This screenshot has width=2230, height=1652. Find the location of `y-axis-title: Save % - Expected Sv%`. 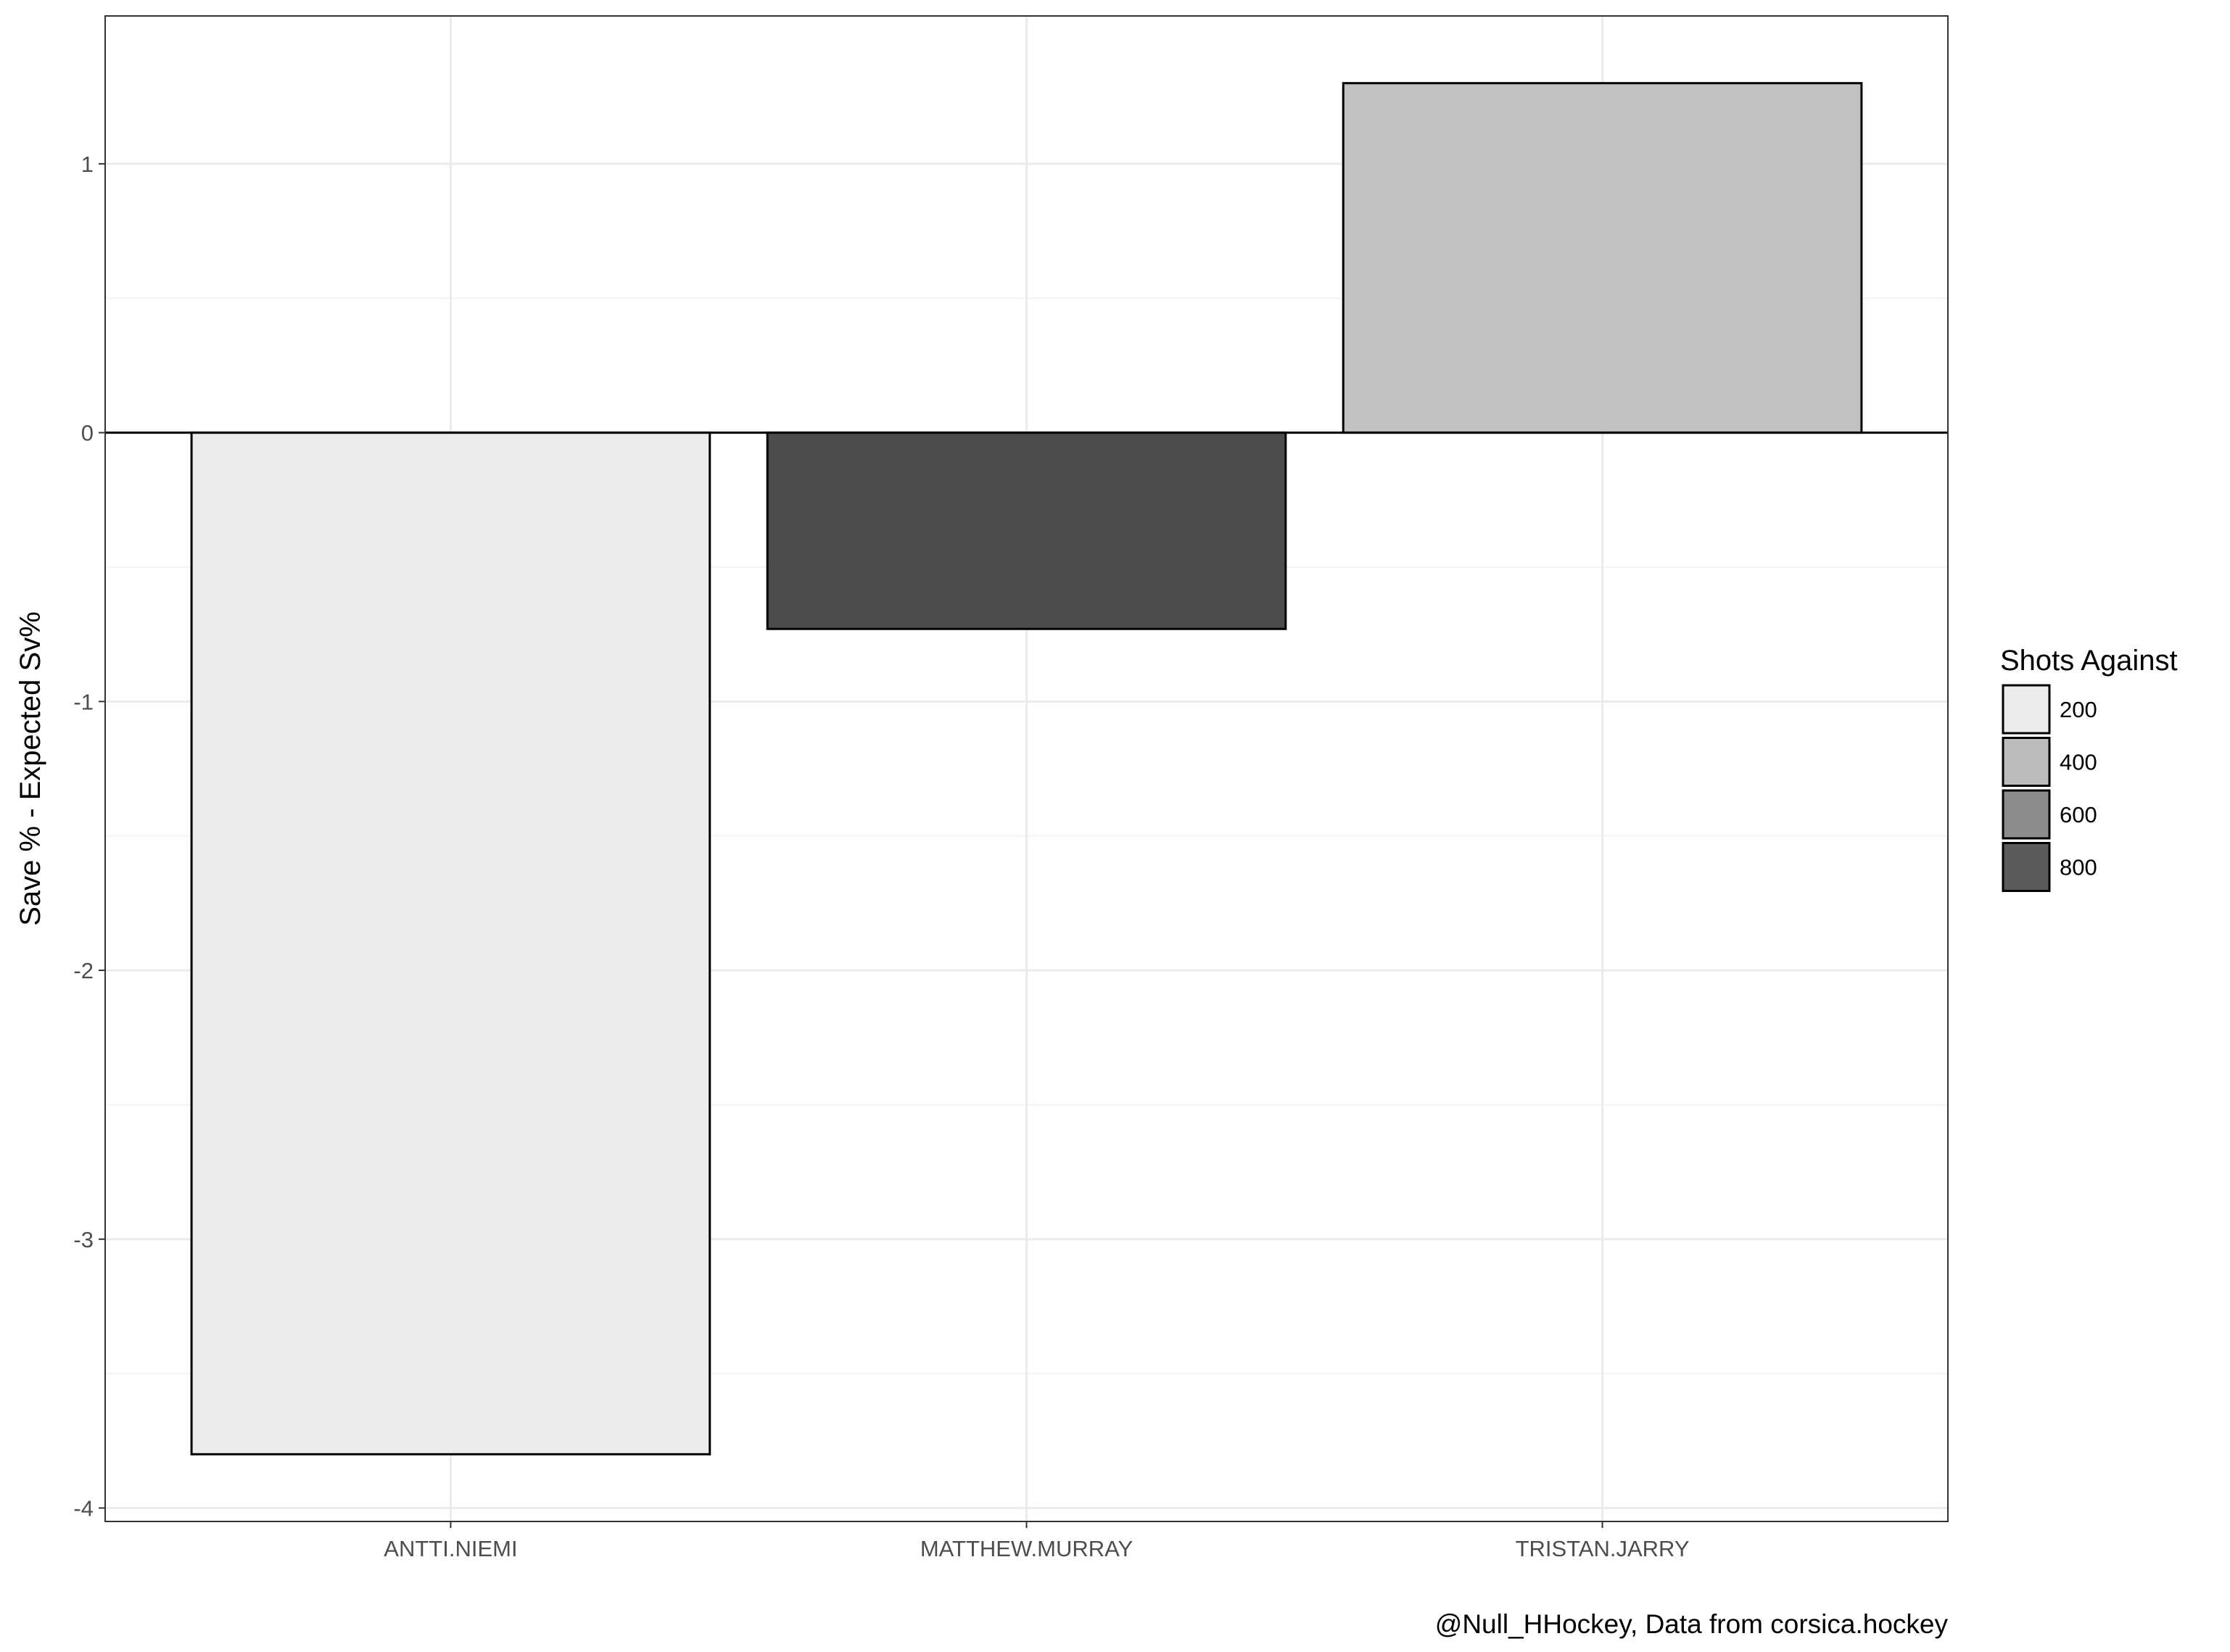

y-axis-title: Save % - Expected Sv% is located at coordinates (31, 768).